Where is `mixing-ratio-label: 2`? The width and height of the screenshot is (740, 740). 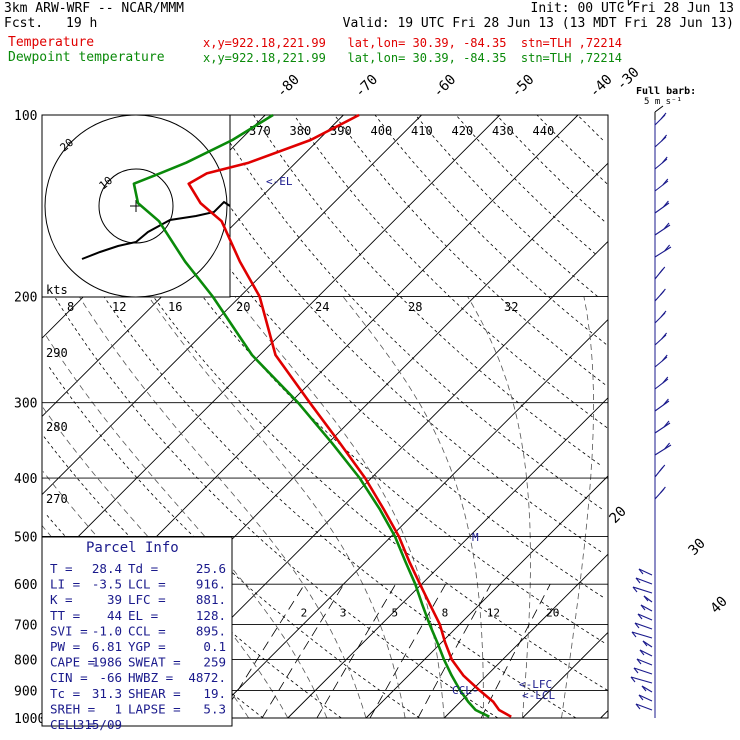
mixing-ratio-label: 2 is located at coordinates (304, 613).